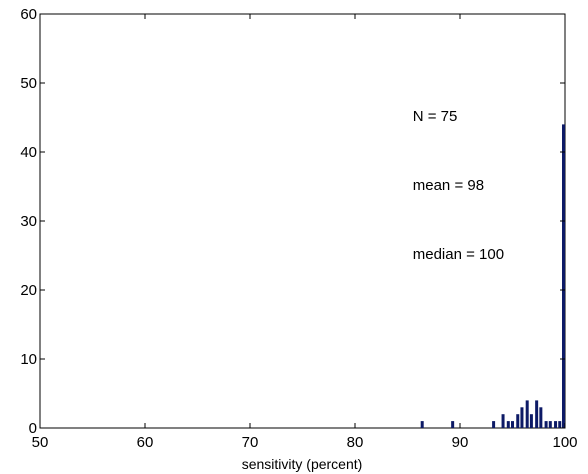 The width and height of the screenshot is (588, 474). What do you see at coordinates (40, 442) in the screenshot?
I see `x-tick-label: 50` at bounding box center [40, 442].